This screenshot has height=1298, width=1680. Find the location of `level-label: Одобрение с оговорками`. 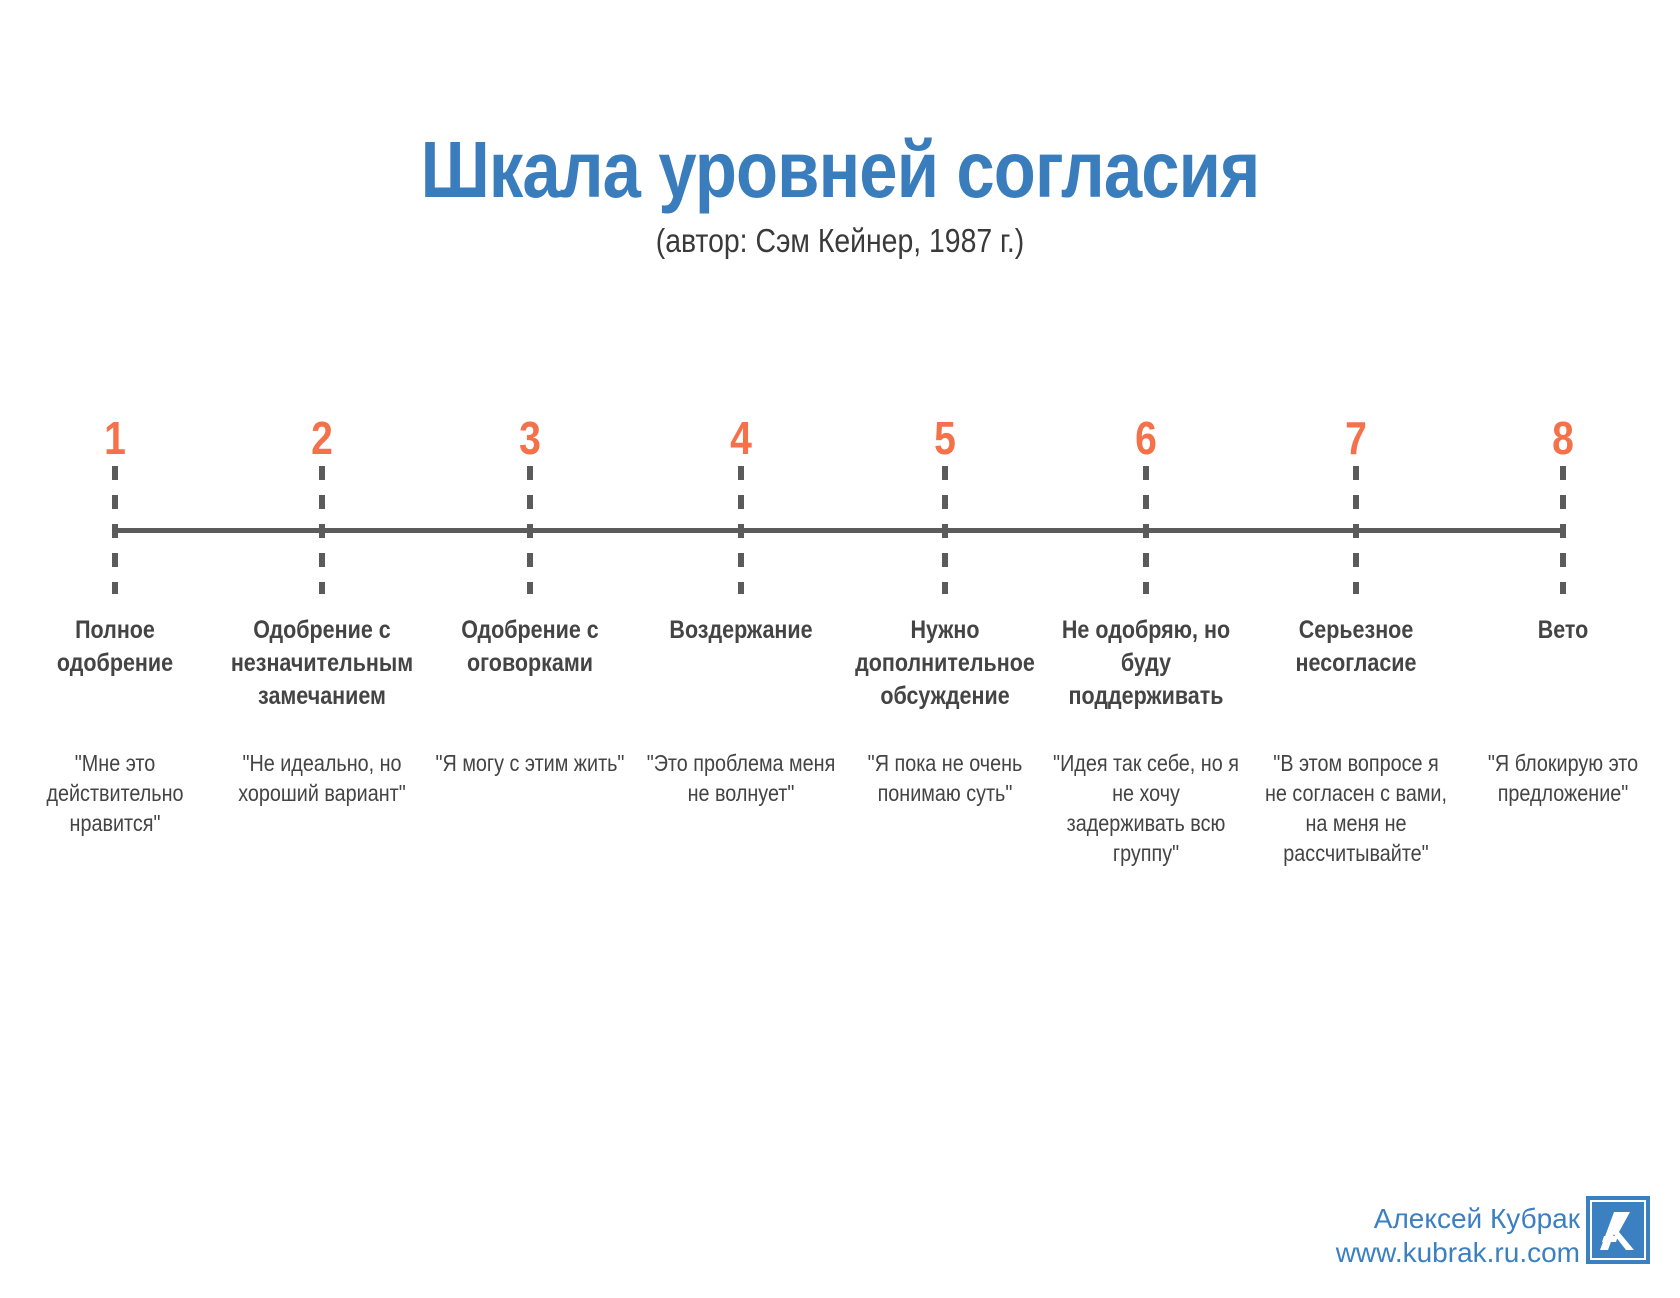

level-label: Одобрение с оговорками is located at coordinates (530, 646).